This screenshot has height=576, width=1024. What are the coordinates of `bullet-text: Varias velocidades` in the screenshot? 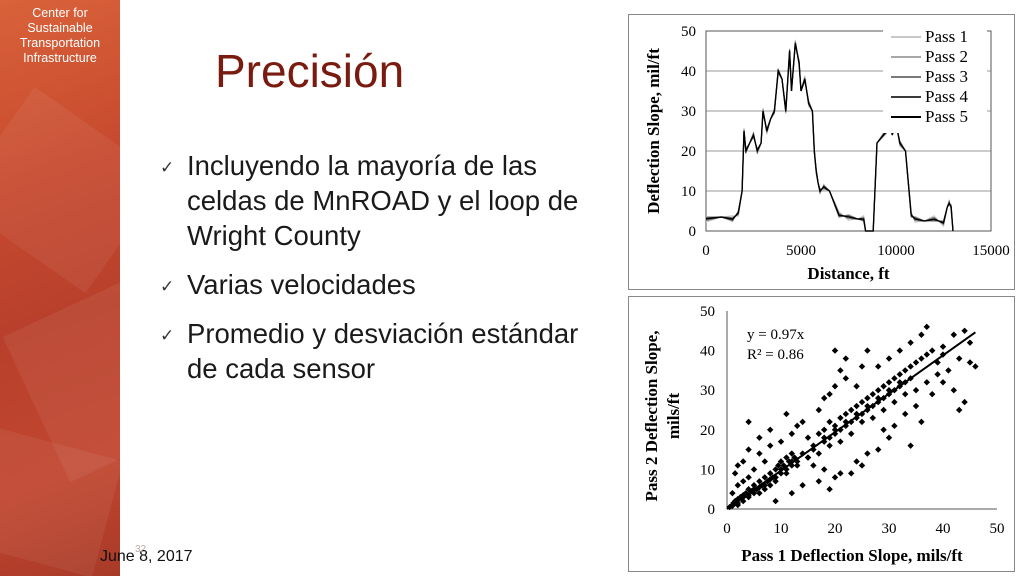 It's located at (301, 284).